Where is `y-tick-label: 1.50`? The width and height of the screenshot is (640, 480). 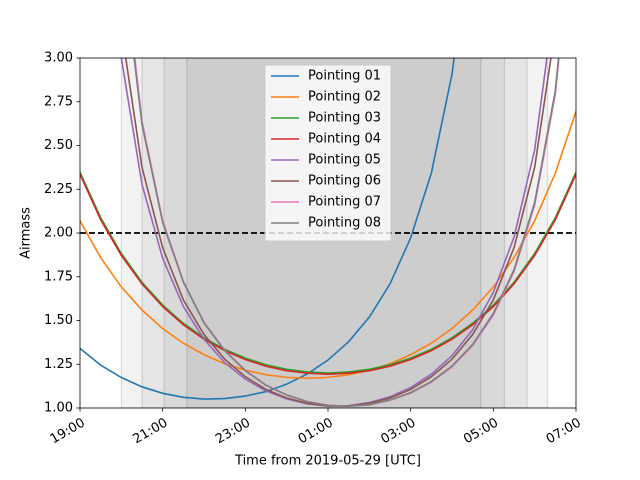
y-tick-label: 1.50 is located at coordinates (58, 320).